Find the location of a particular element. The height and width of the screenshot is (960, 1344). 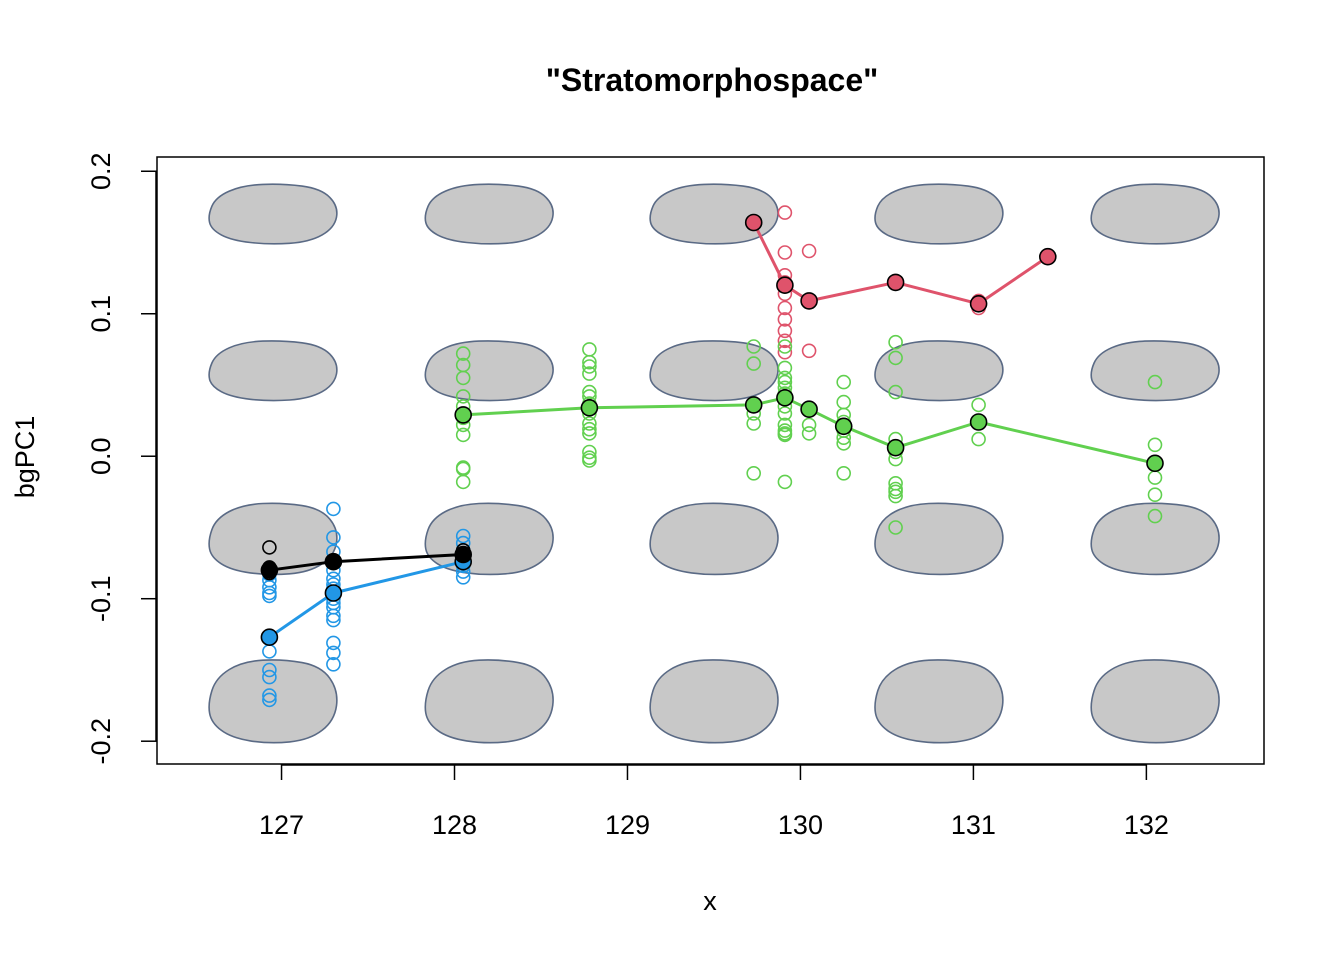

y-axis-label: bgPC1 is located at coordinates (25, 457).